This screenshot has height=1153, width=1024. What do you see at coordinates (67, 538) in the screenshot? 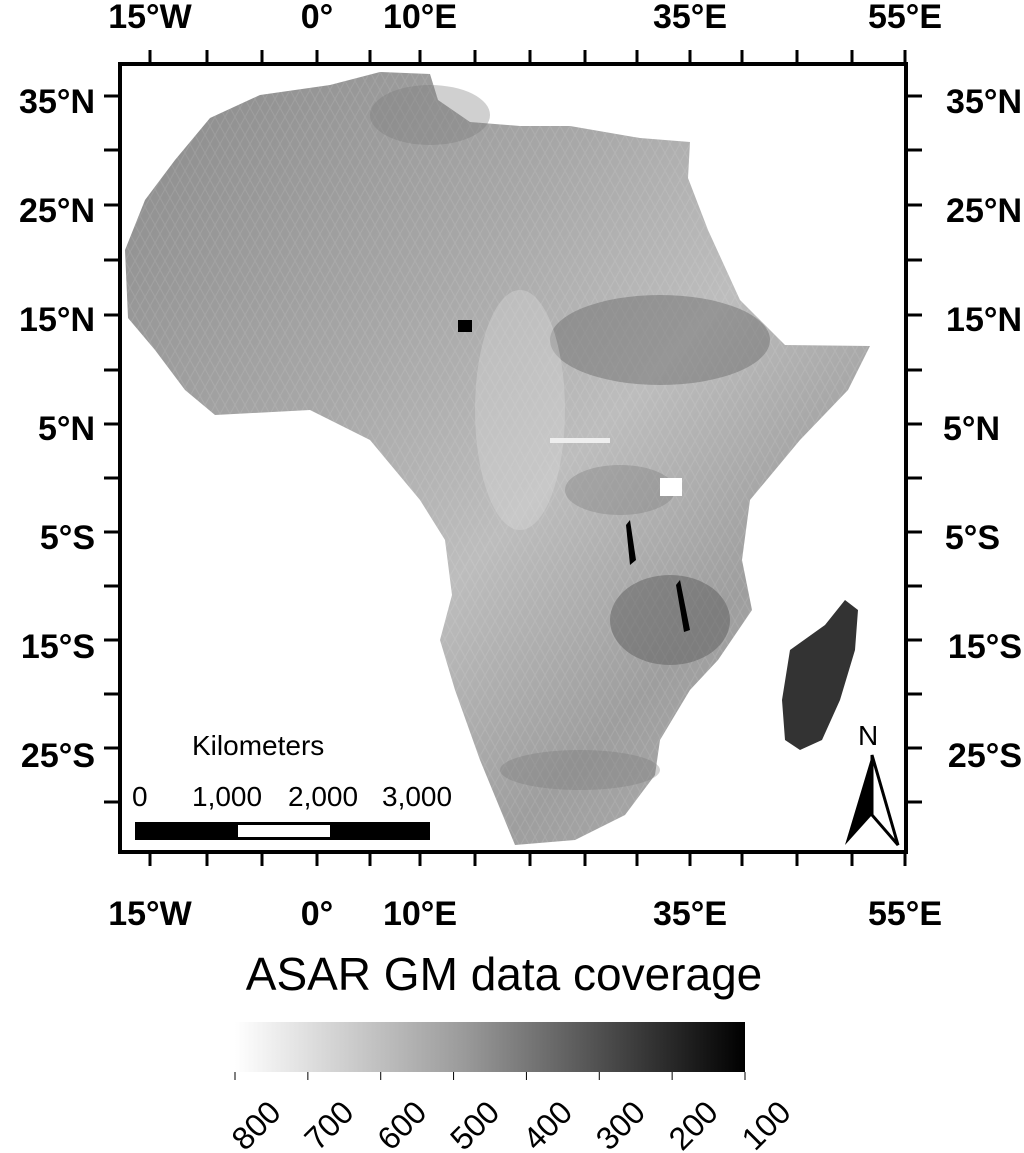
I see `lat-label-left: 5°S` at bounding box center [67, 538].